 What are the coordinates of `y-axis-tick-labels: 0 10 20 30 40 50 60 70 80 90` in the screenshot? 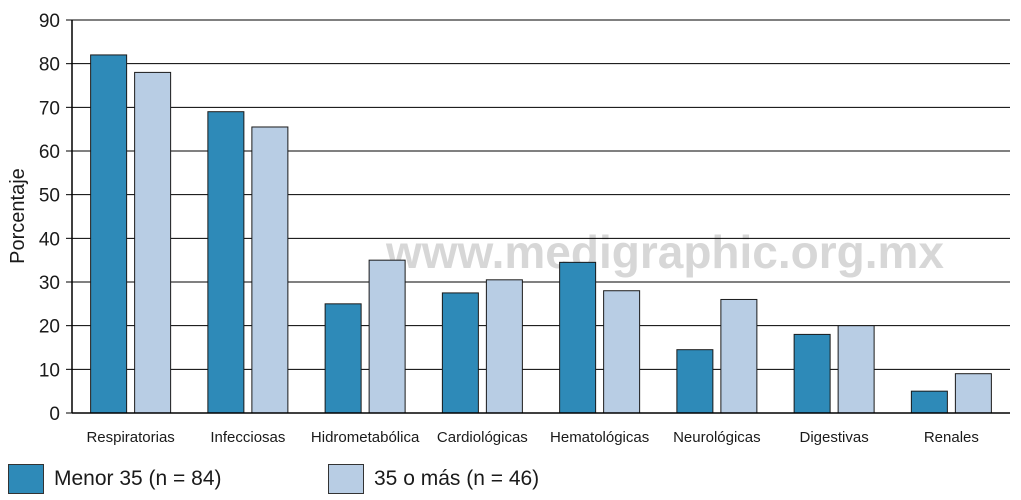 It's located at (49, 218).